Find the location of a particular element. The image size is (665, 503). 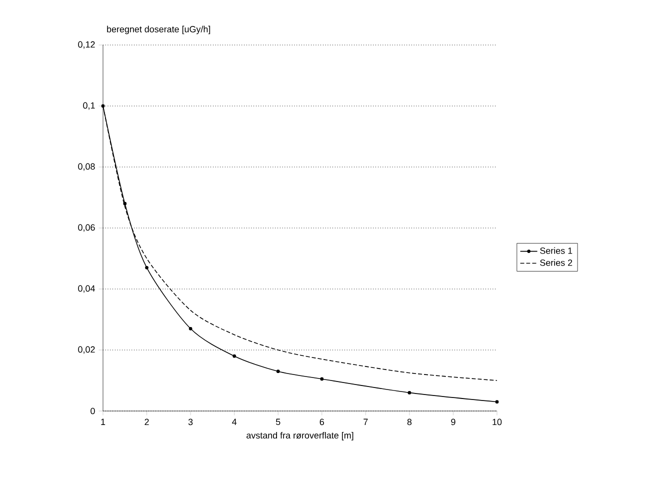

x-tick-label: 3 is located at coordinates (190, 422).